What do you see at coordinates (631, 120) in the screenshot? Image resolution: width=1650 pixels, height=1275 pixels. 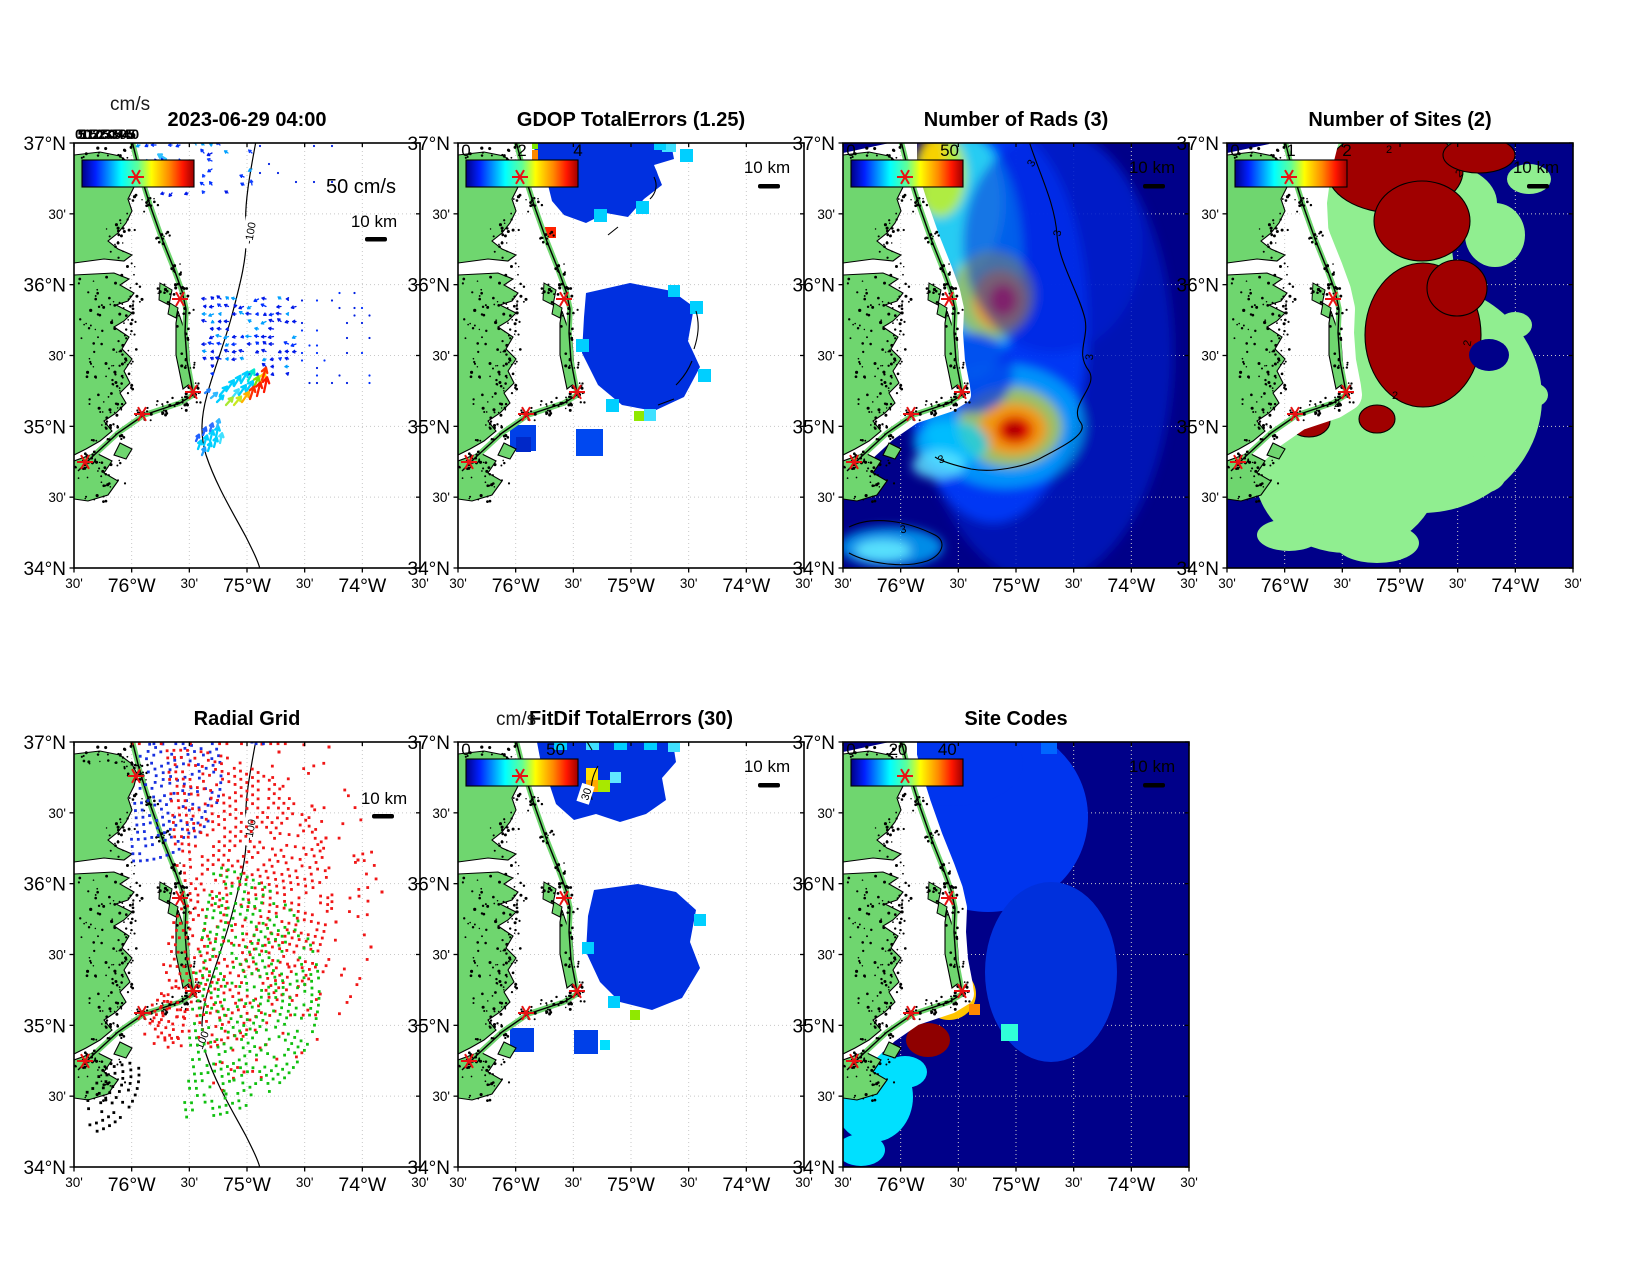 I see `panel-title-gdop: GDOP TotalErrors (1.25)` at bounding box center [631, 120].